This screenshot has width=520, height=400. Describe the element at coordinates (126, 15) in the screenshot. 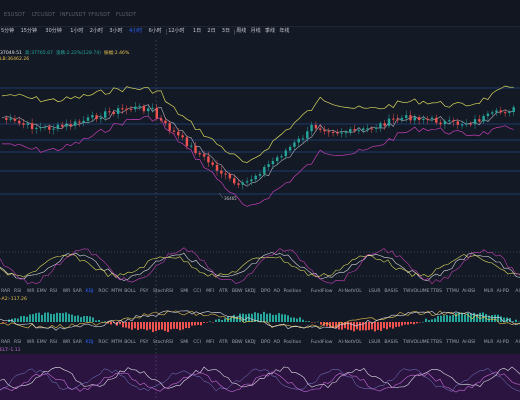

I see `symbol-tab: FLUSDT` at that location.